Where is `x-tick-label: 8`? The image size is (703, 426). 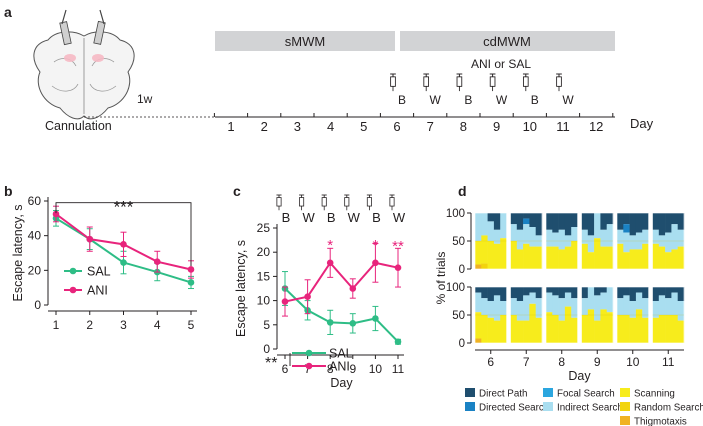 x-tick-label: 8 is located at coordinates (330, 369).